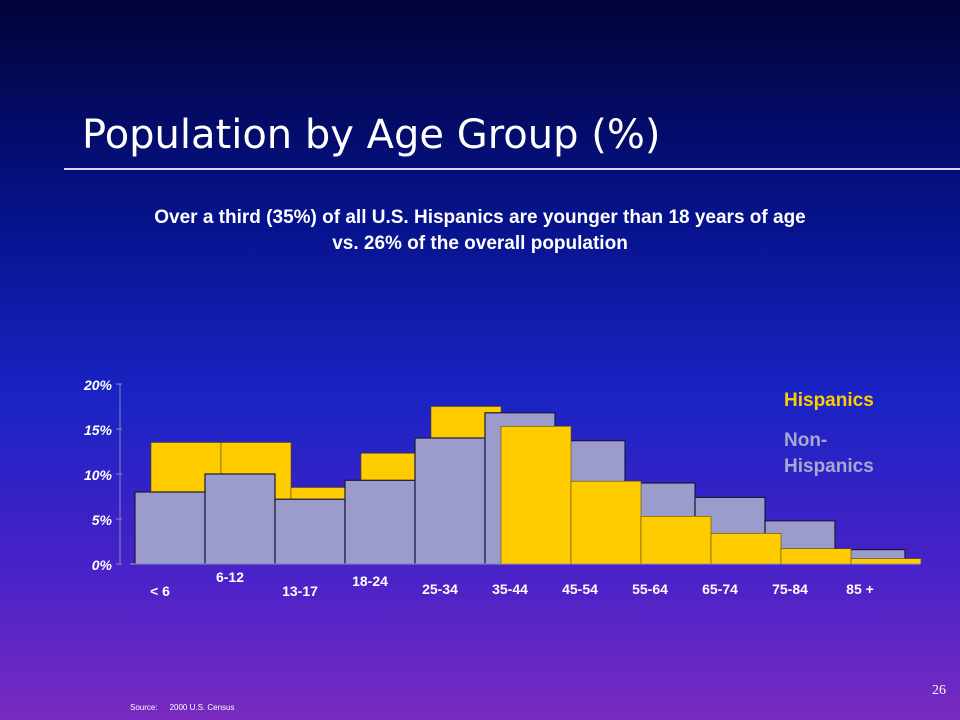 The height and width of the screenshot is (720, 960). Describe the element at coordinates (580, 589) in the screenshot. I see `x-tick-label: 45-54` at that location.